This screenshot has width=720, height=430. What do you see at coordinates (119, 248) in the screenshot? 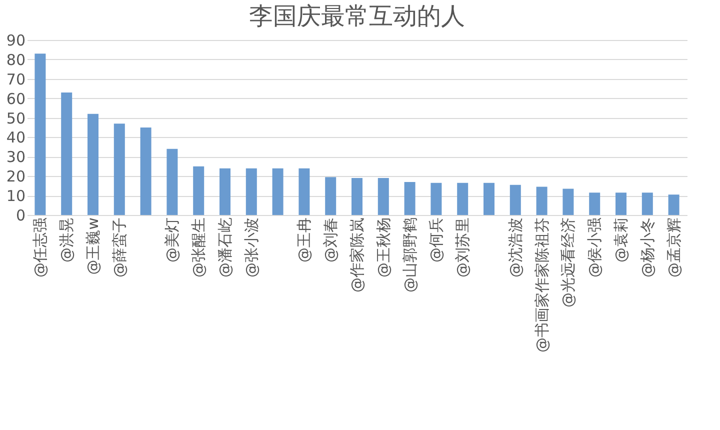
I see `x-tick-label: @薛蛮子` at bounding box center [119, 248].